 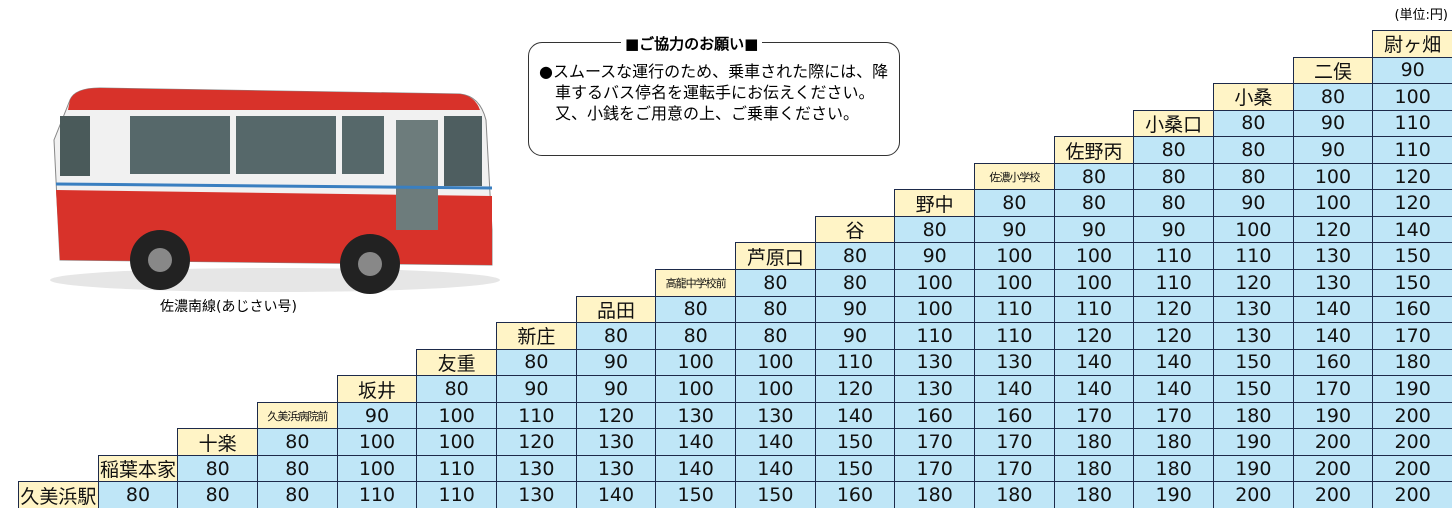 What do you see at coordinates (616, 309) in the screenshot?
I see `stop-name: 品田` at bounding box center [616, 309].